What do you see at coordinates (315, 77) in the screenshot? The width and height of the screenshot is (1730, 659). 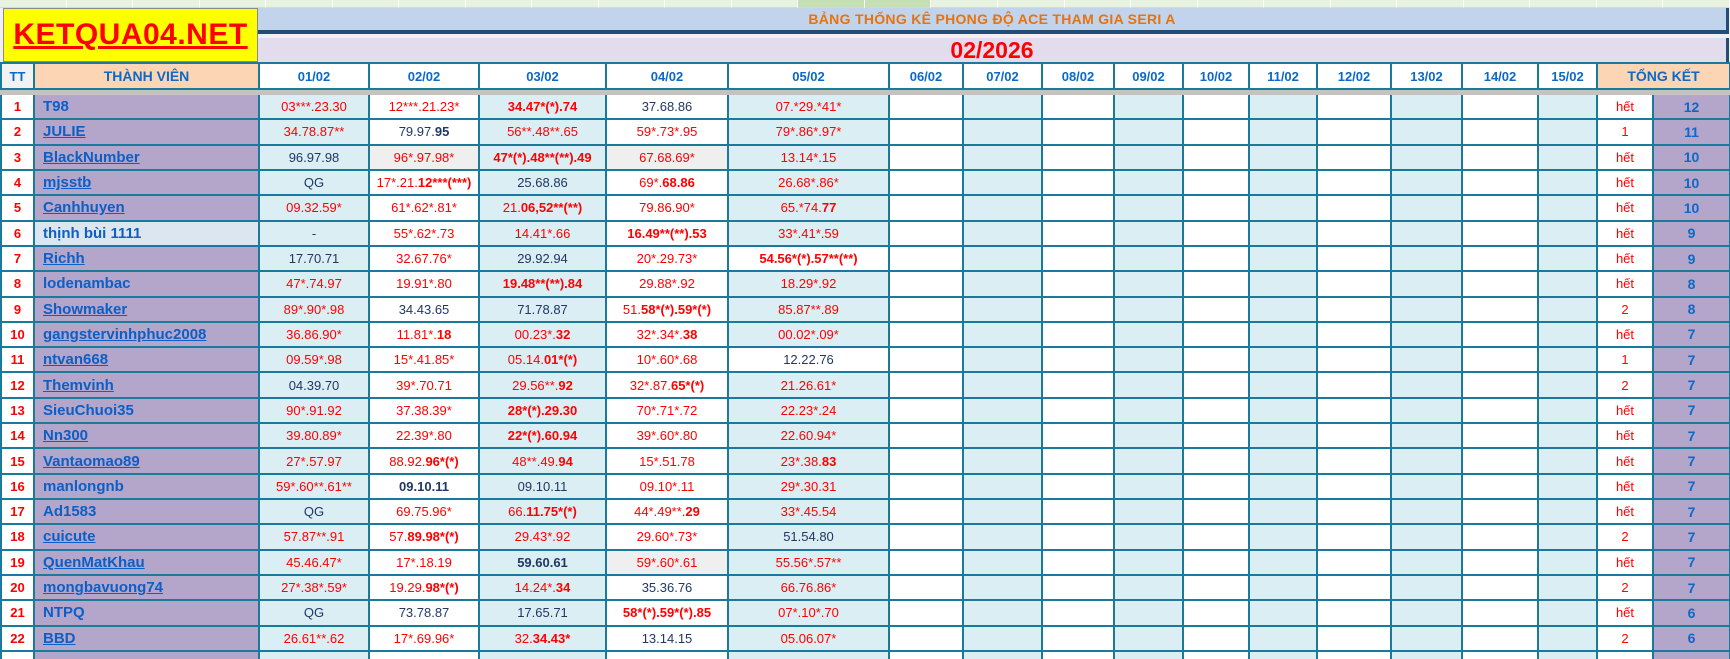 I see `column-header-date: 01/02` at bounding box center [315, 77].